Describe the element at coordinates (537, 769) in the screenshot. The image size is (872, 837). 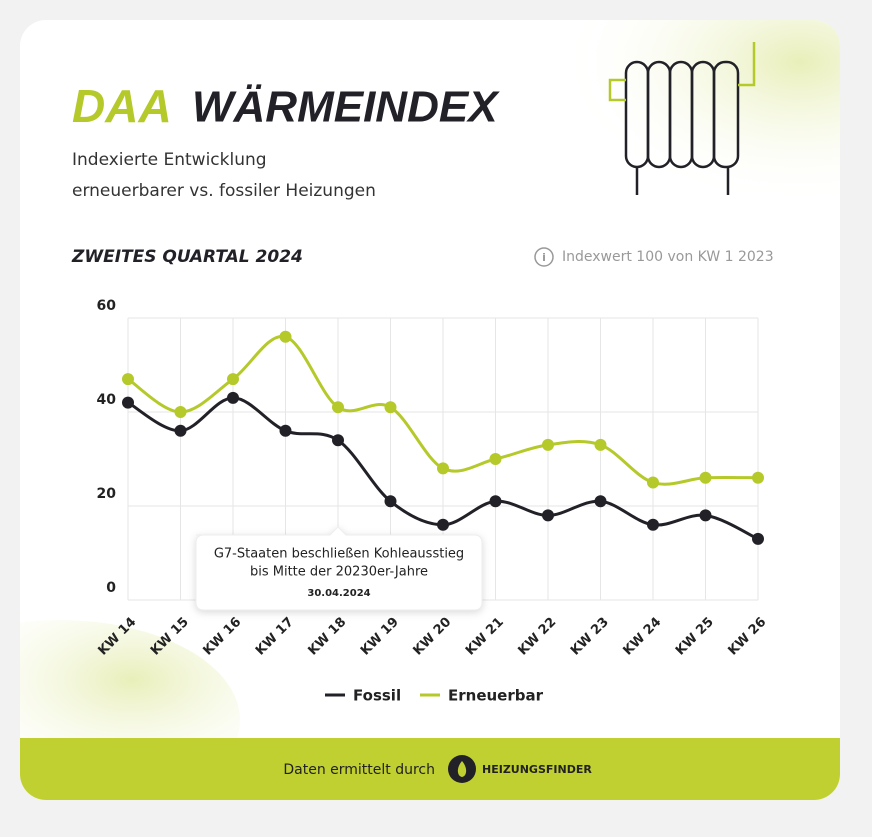
I see `footer-brand: HEIZUNGSFINDER` at that location.